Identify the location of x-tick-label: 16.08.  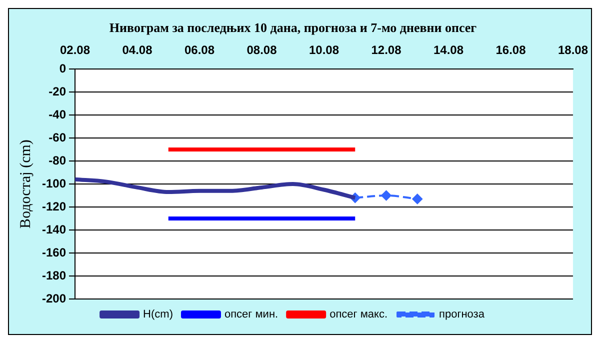
(511, 50).